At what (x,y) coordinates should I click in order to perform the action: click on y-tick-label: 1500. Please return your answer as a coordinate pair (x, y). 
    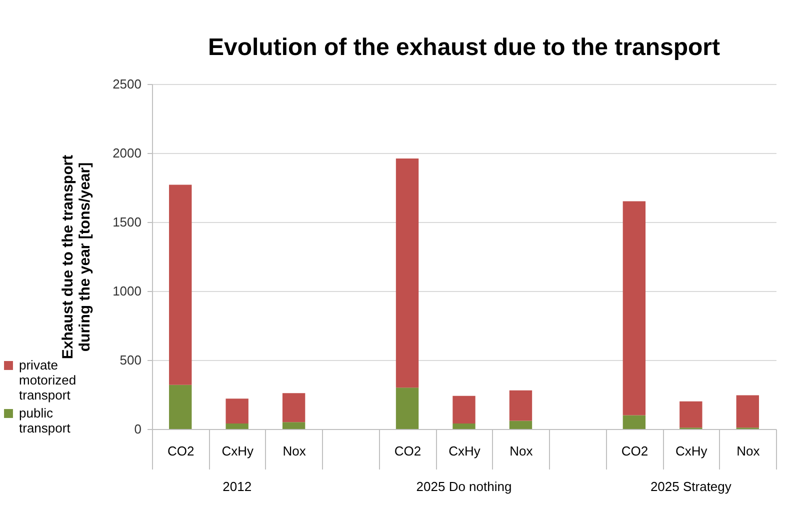
    Looking at the image, I should click on (127, 222).